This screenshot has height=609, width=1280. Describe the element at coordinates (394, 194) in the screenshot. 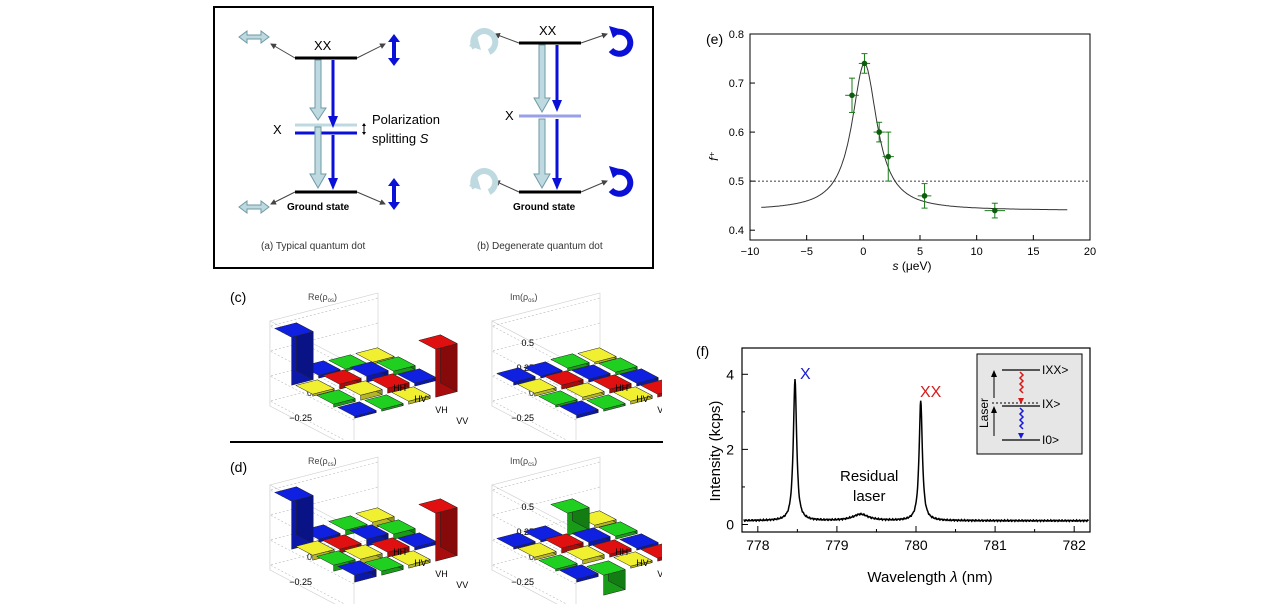

I see `vertical-polarization-icon` at that location.